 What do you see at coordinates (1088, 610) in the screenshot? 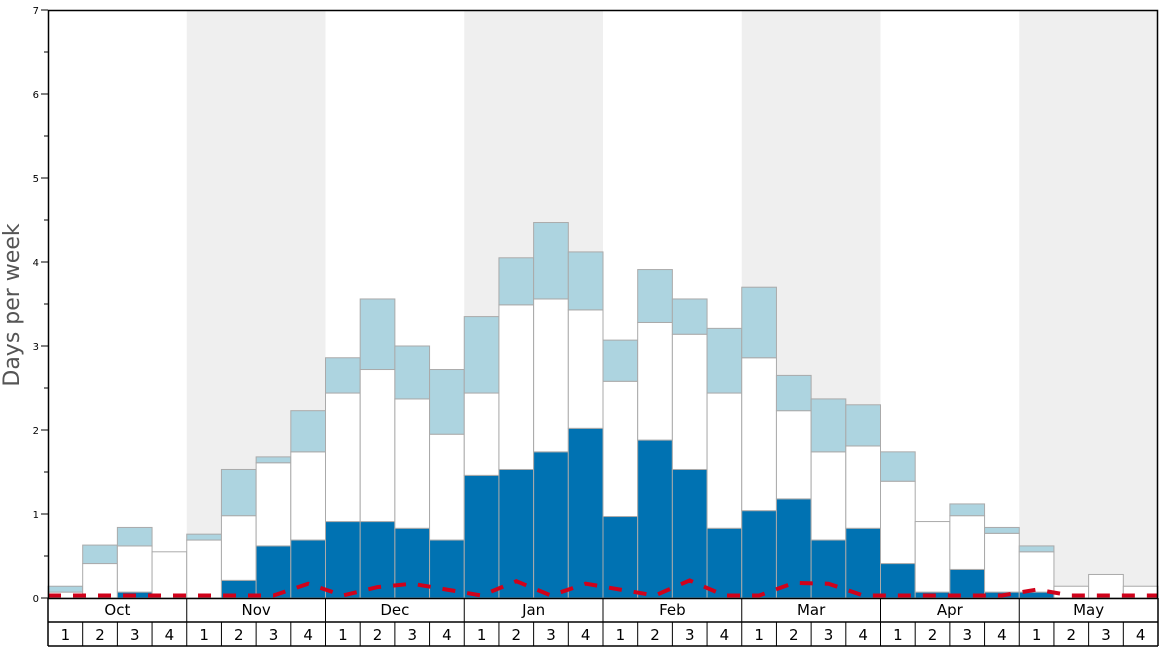
I see `month-label-may: May` at bounding box center [1088, 610].